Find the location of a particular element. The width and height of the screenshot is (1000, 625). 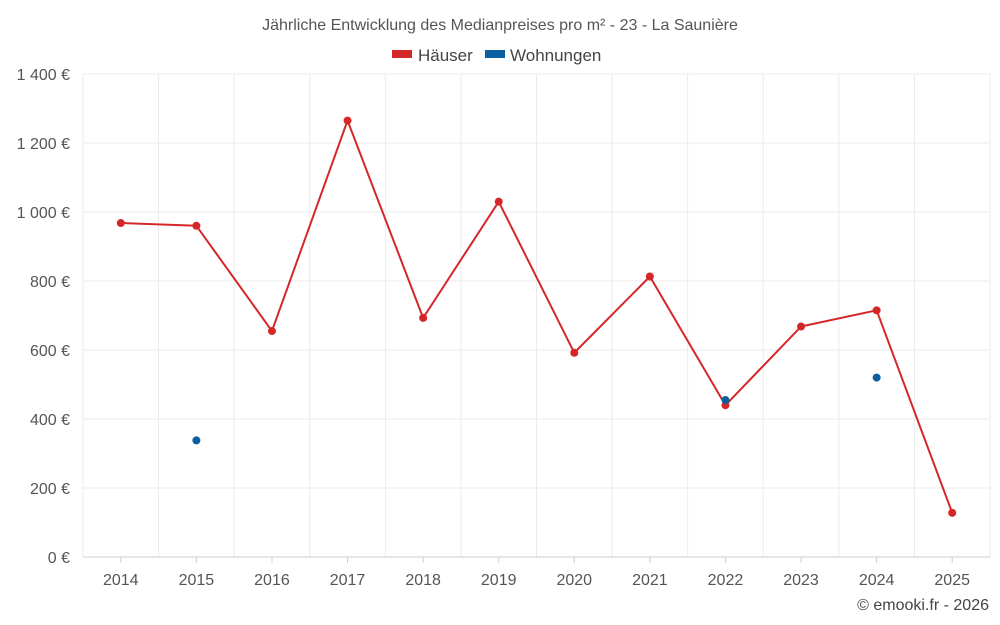

y-tick-label: 1 000 € is located at coordinates (43, 213).